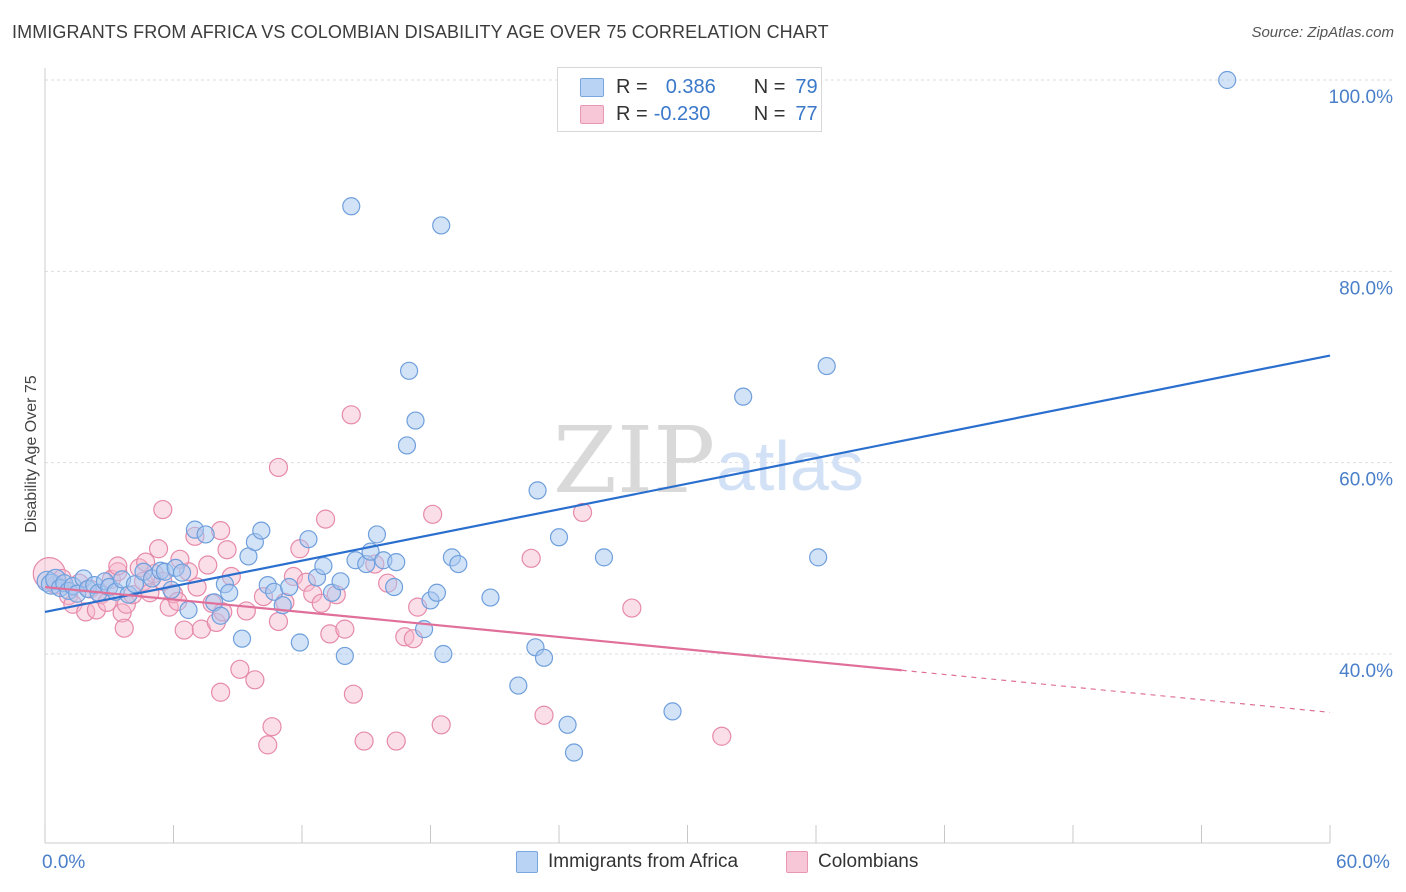 This screenshot has height=892, width=1406. What do you see at coordinates (592, 87) in the screenshot?
I see `legend-swatch-africa` at bounding box center [592, 87].